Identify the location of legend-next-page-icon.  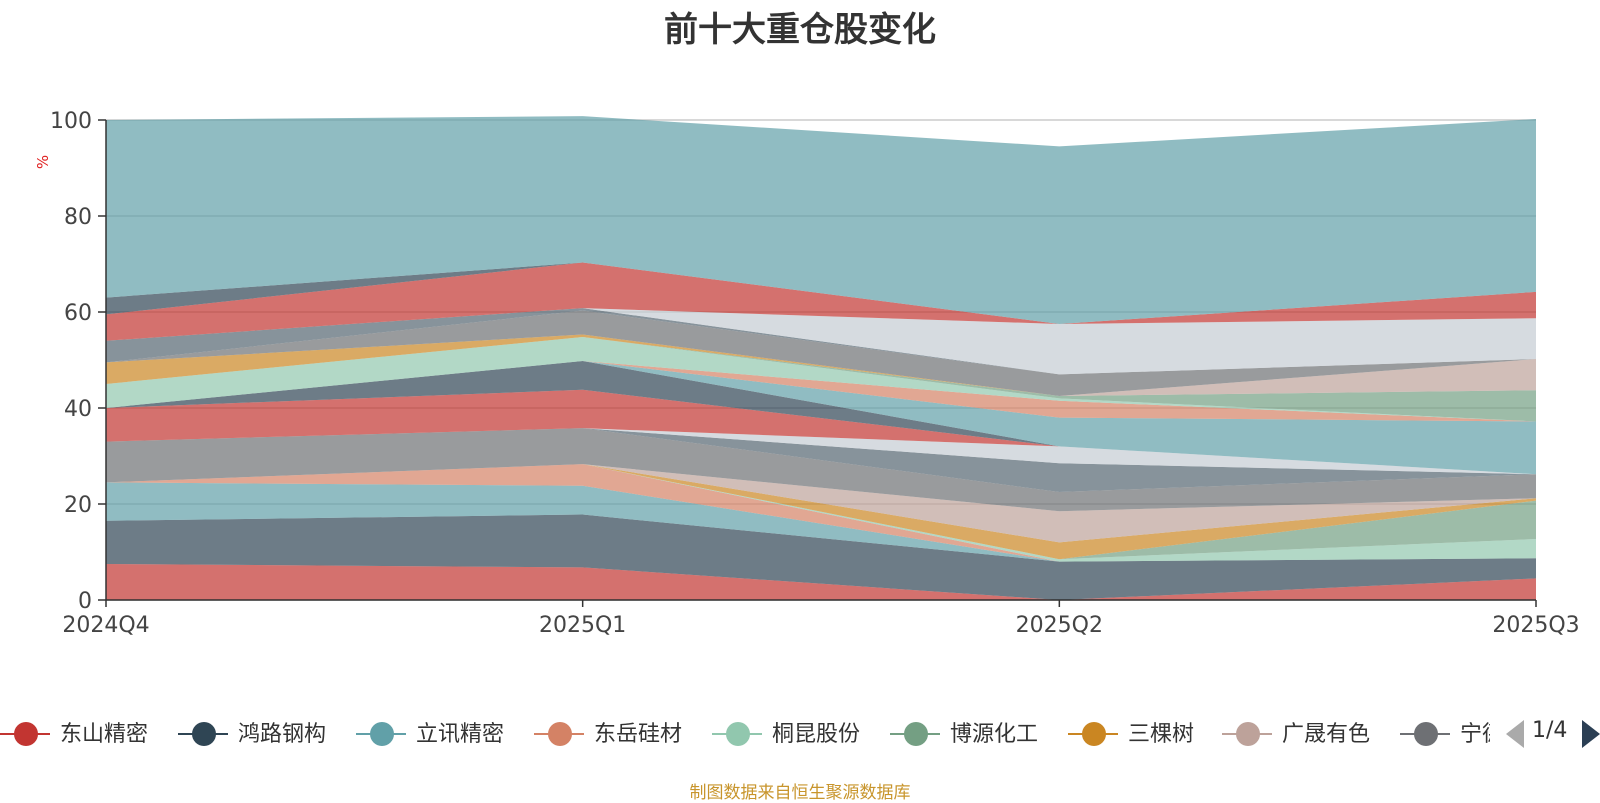
(1591, 734).